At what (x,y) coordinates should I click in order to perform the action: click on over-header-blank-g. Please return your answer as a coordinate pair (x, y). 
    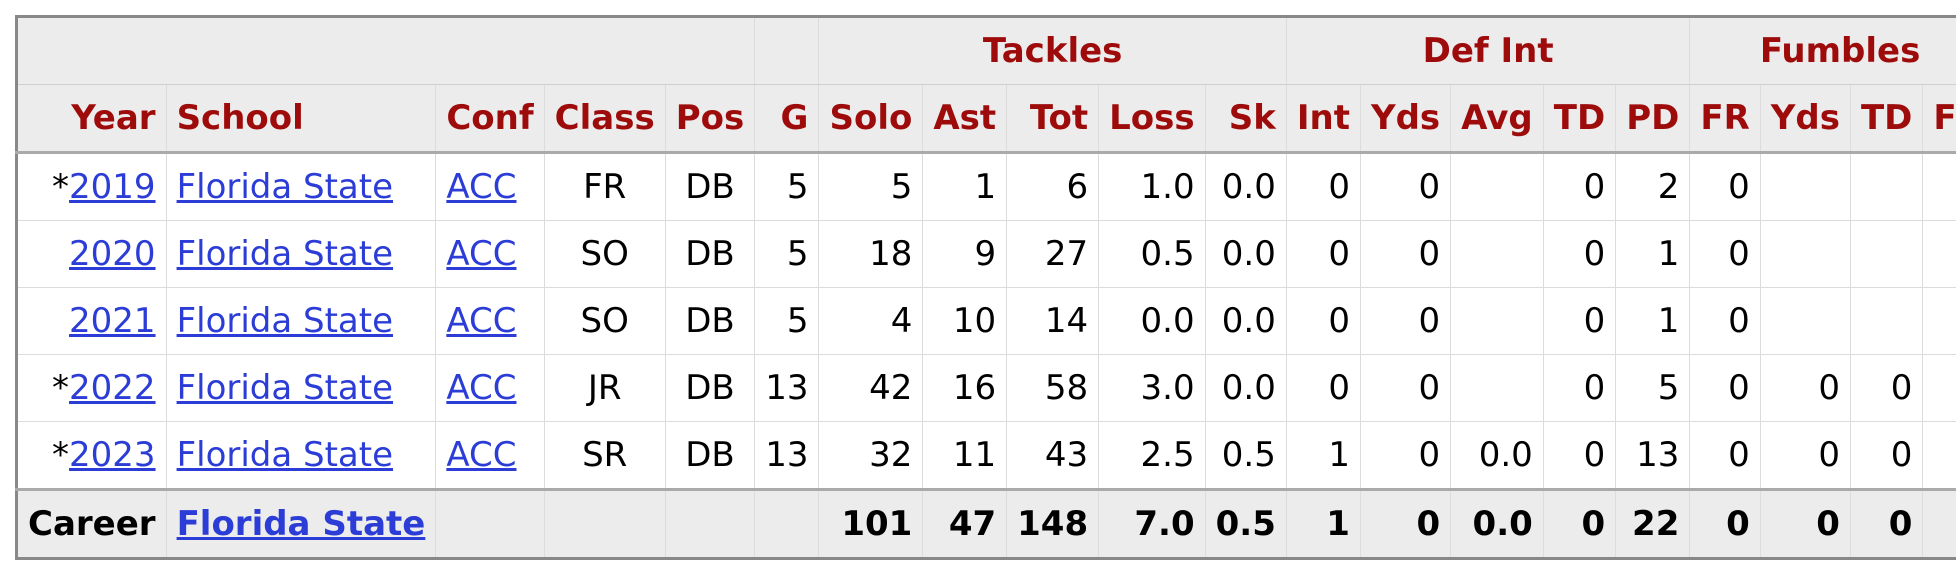
    Looking at the image, I should click on (787, 50).